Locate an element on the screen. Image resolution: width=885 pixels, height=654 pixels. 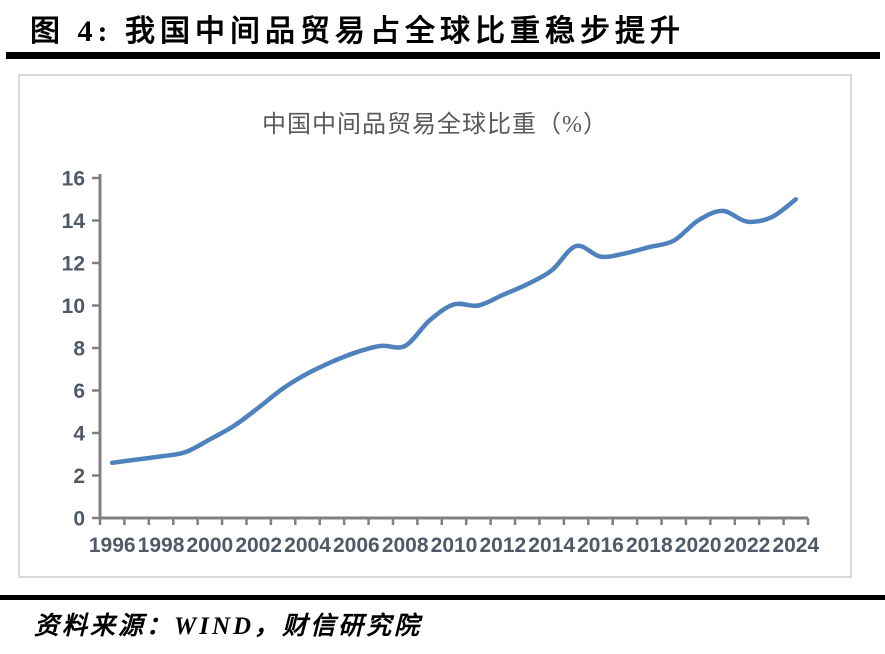
svg-text: 2016 is located at coordinates (600, 545).